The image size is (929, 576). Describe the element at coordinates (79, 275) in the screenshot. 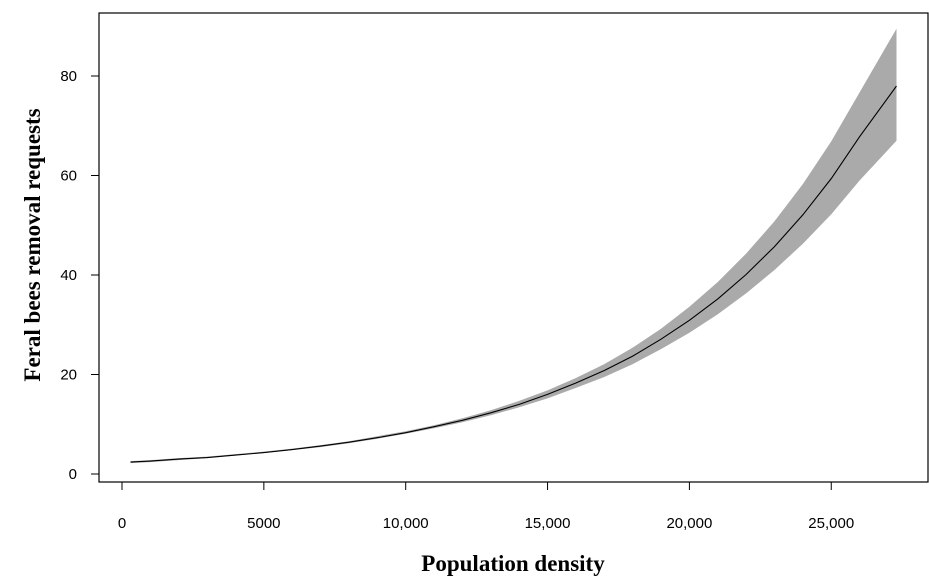

I see `y-axis: 0 20 40 60 80` at that location.